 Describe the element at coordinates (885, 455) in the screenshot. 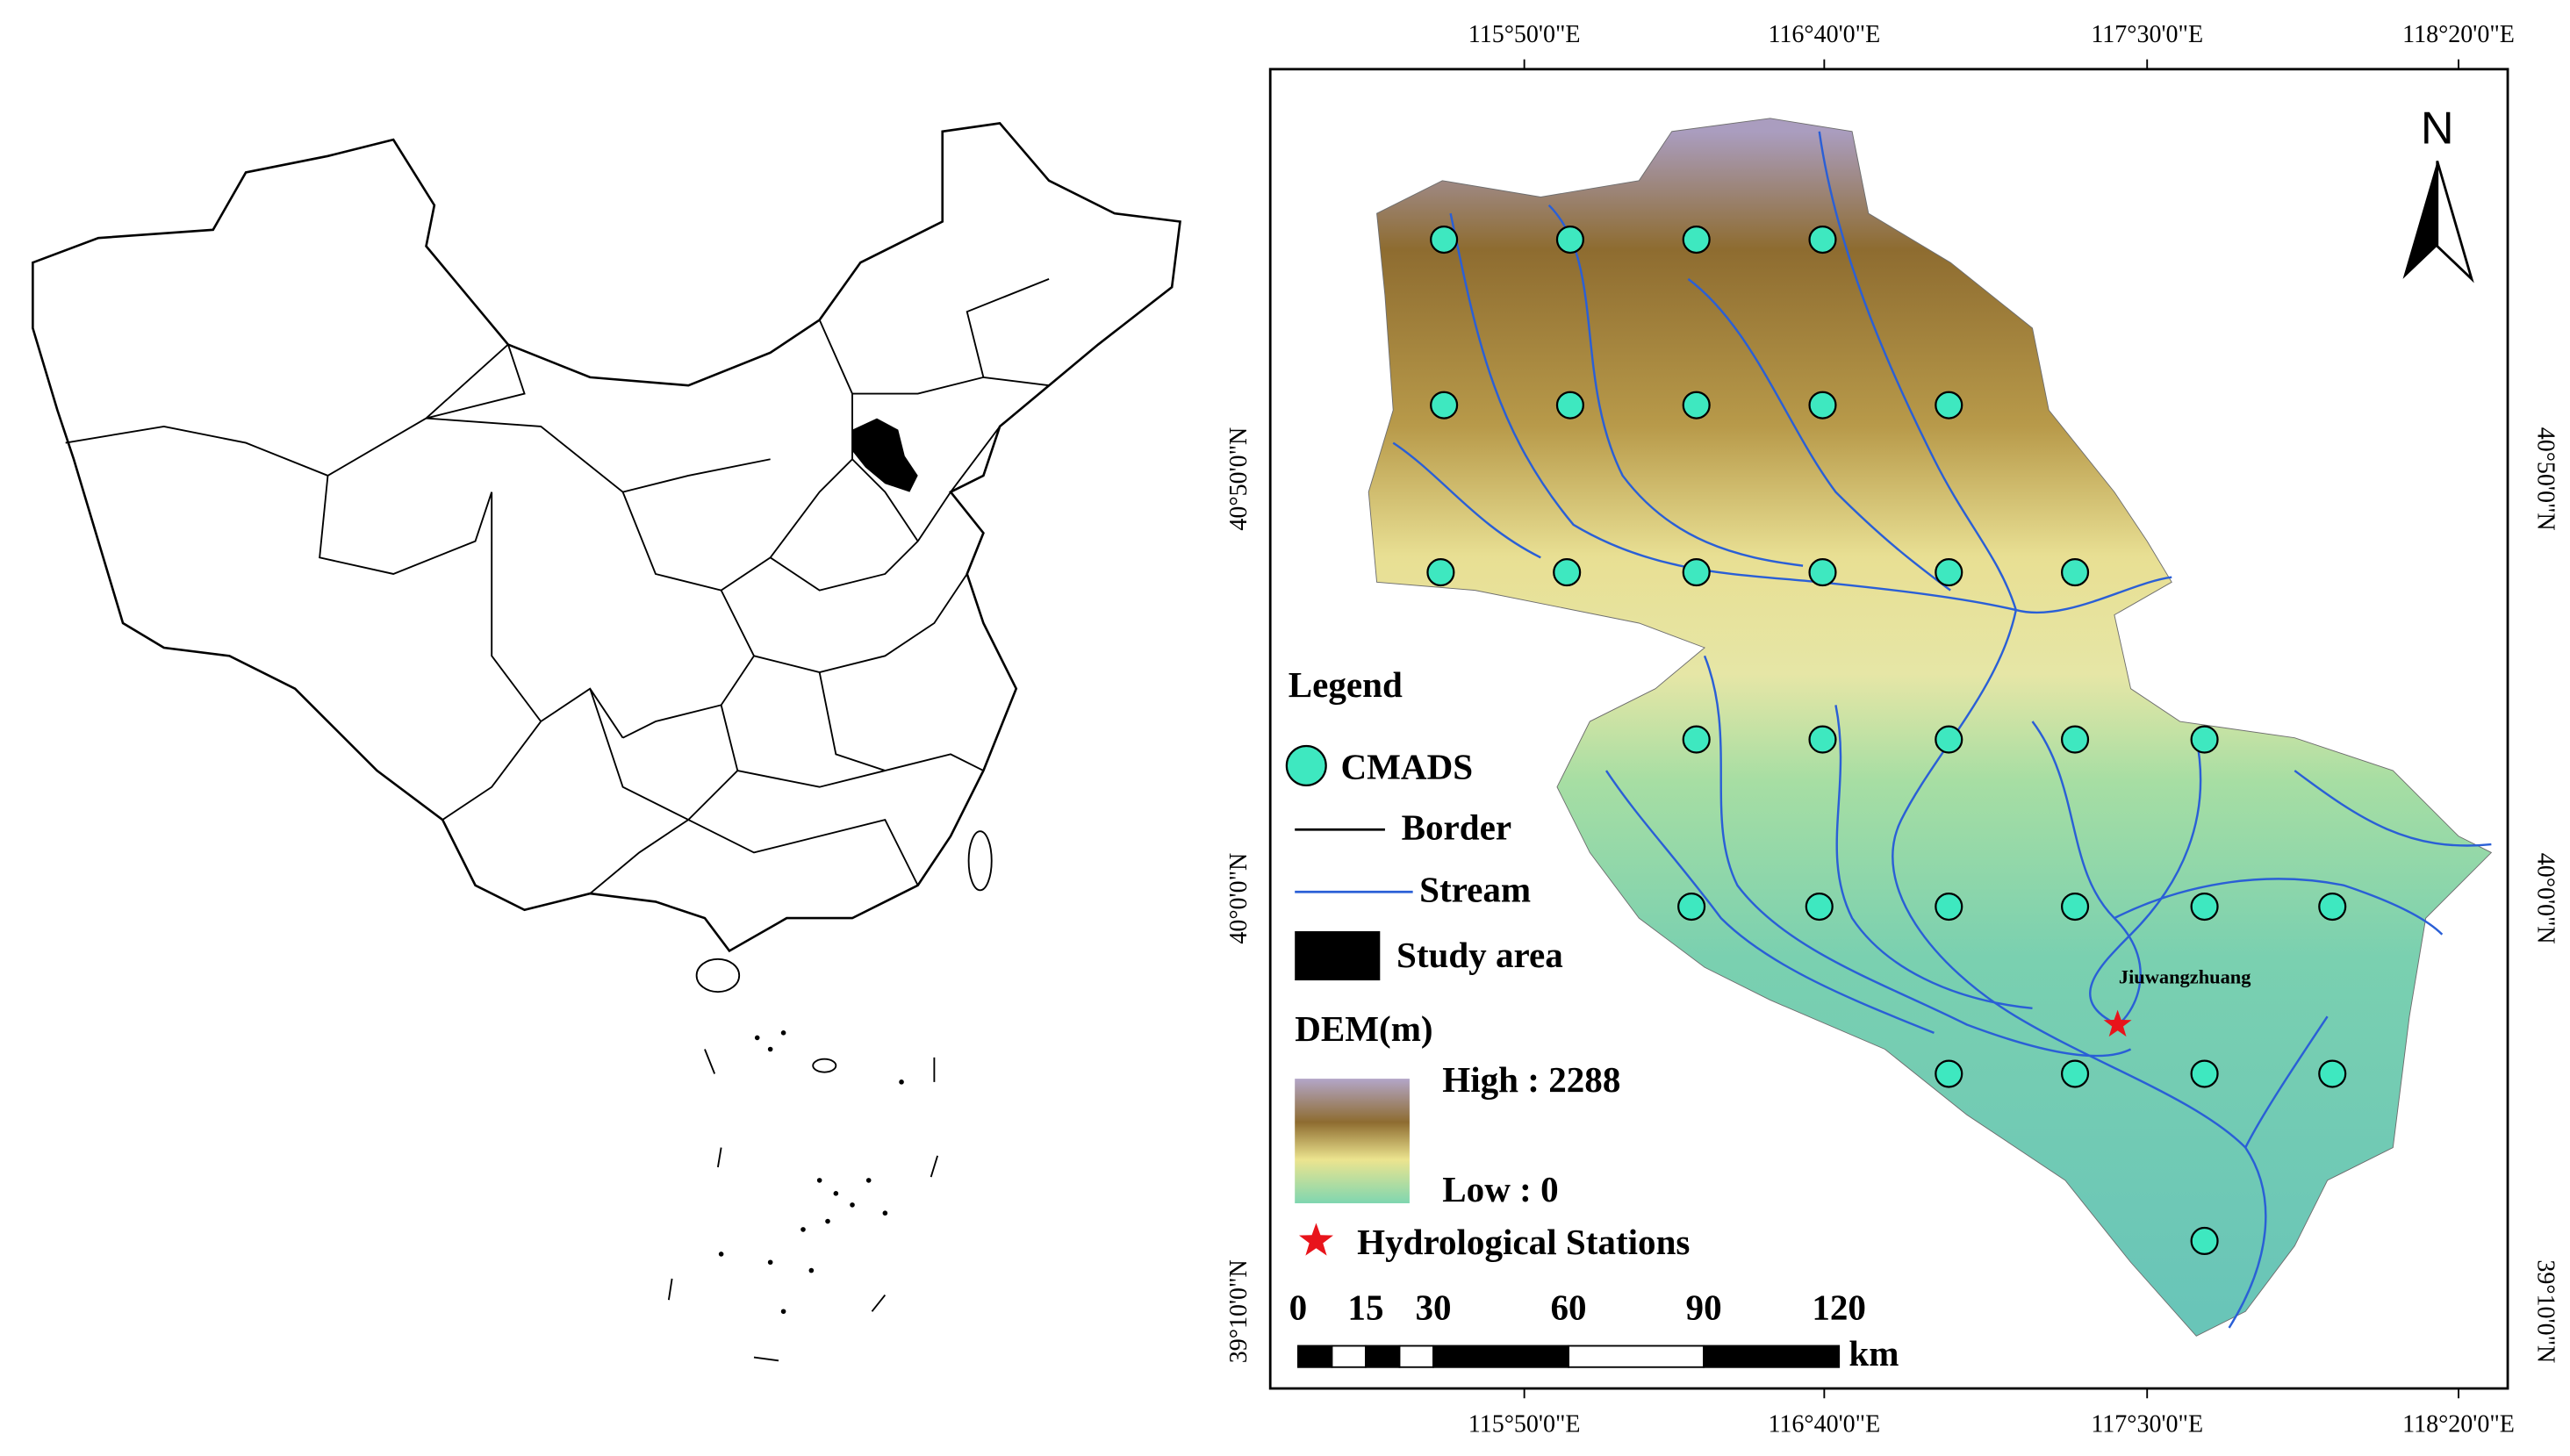

I see `study-area-shape` at that location.